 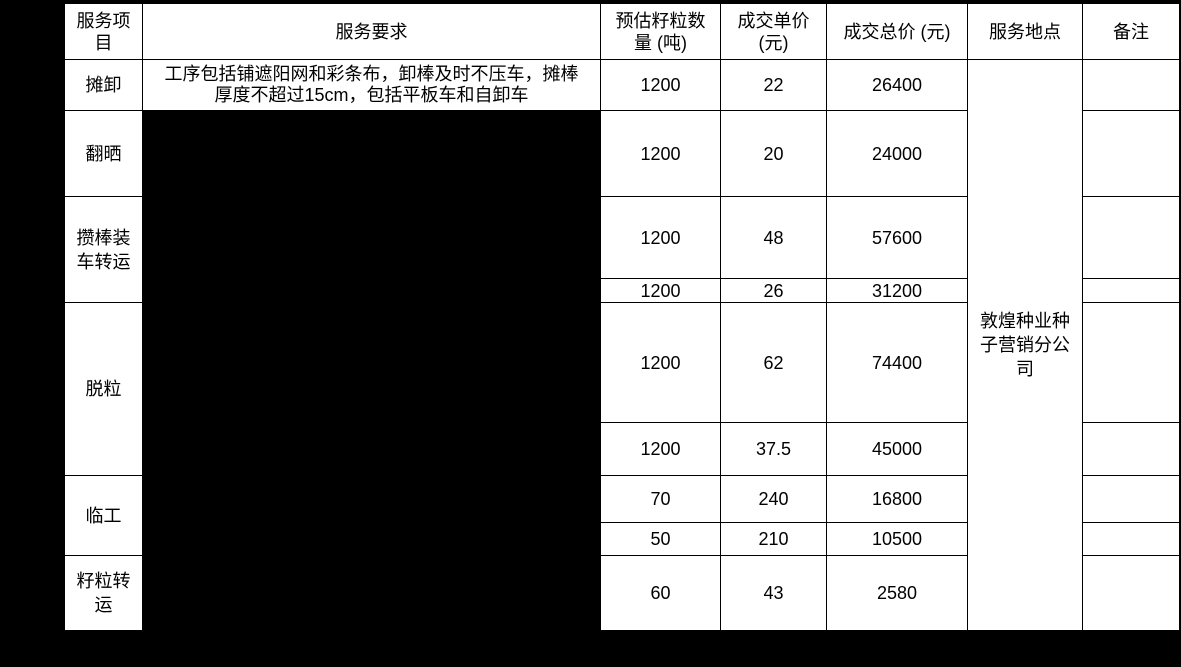 I want to click on total-price-cell: 31200, so click(x=897, y=290).